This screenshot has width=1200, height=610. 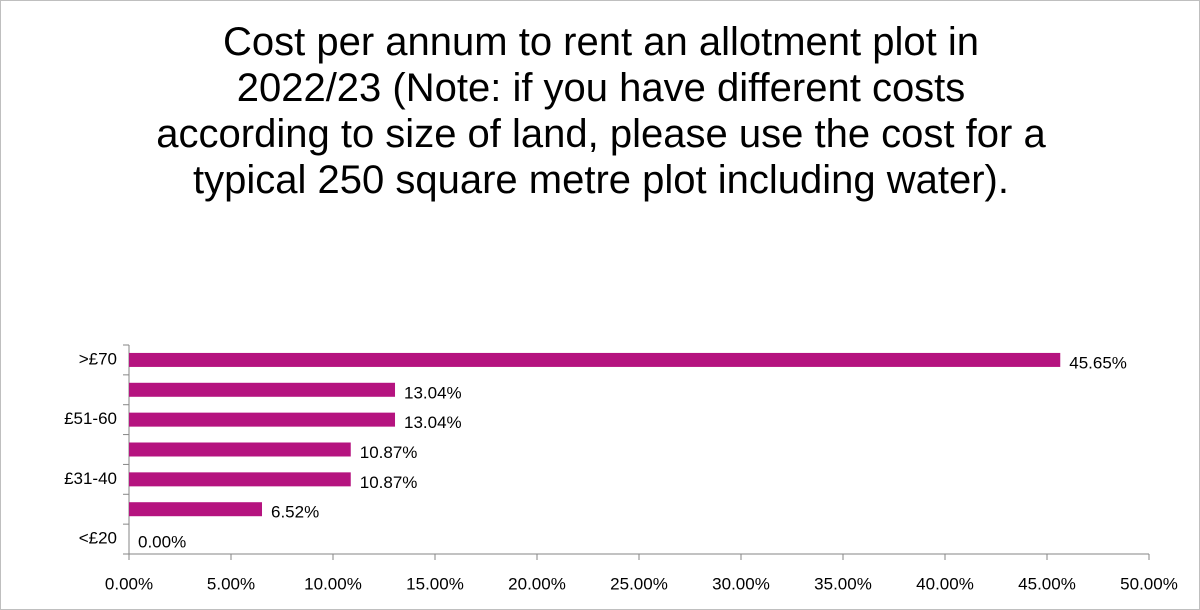 I want to click on x-tick-label: 35.00%, so click(x=843, y=583).